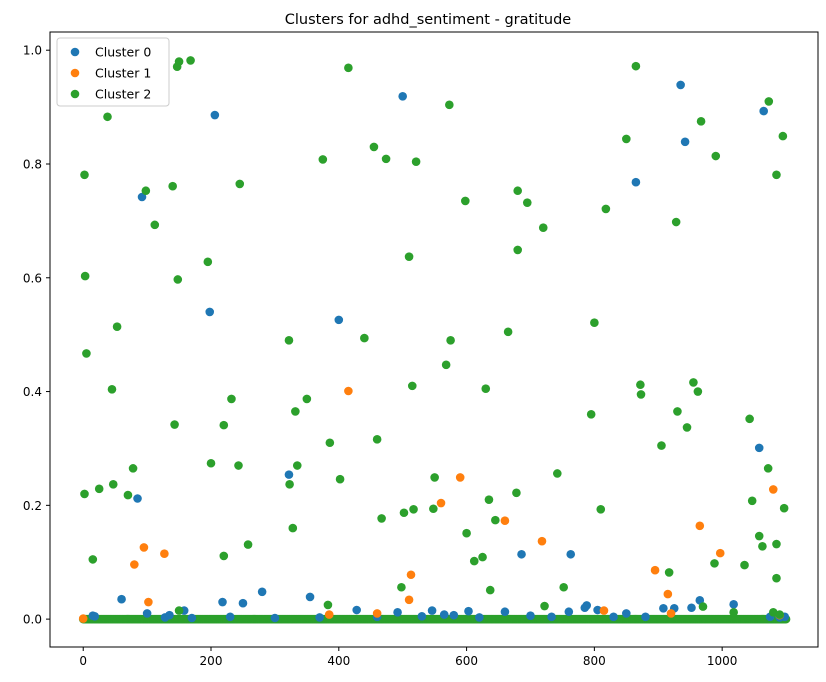  Describe the element at coordinates (32, 278) in the screenshot. I see `y-tick-label: 0.6` at that location.